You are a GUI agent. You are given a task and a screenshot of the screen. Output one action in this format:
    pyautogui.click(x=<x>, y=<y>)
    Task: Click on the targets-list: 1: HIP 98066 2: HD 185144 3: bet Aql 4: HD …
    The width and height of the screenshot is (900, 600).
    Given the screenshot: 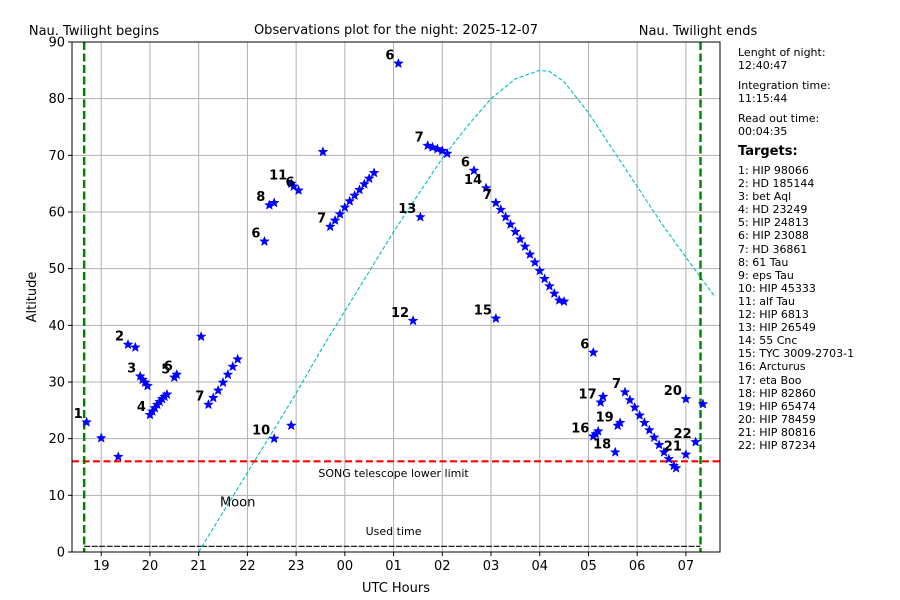 What is the action you would take?
    pyautogui.click(x=818, y=308)
    